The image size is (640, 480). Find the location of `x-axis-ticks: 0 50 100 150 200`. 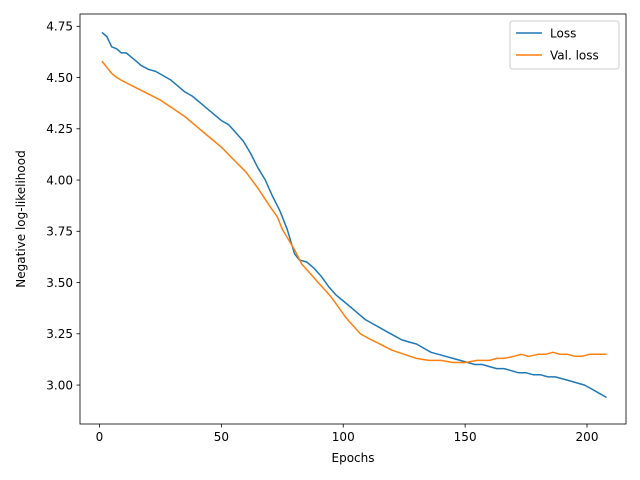

x-axis-ticks: 0 50 100 150 200 is located at coordinates (347, 434).